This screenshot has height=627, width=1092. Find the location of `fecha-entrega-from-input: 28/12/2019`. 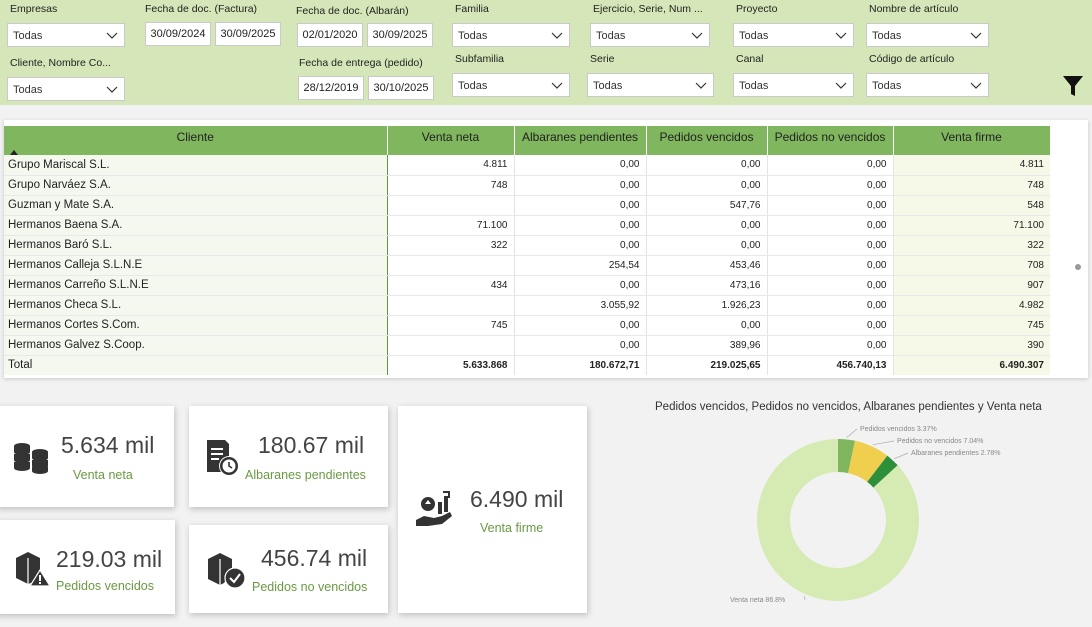

fecha-entrega-from-input: 28/12/2019 is located at coordinates (331, 88).